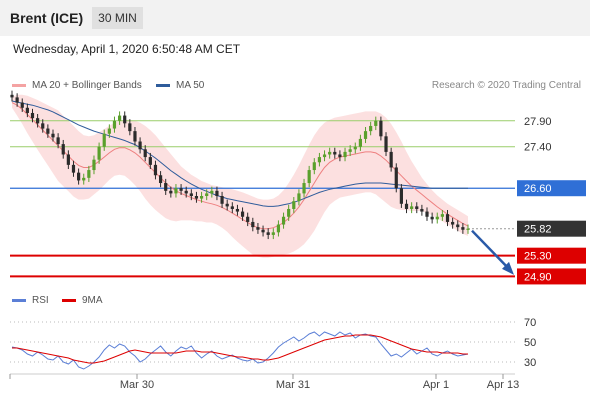 This screenshot has width=590, height=400. Describe the element at coordinates (240, 350) in the screenshot. I see `rsi-line` at that location.